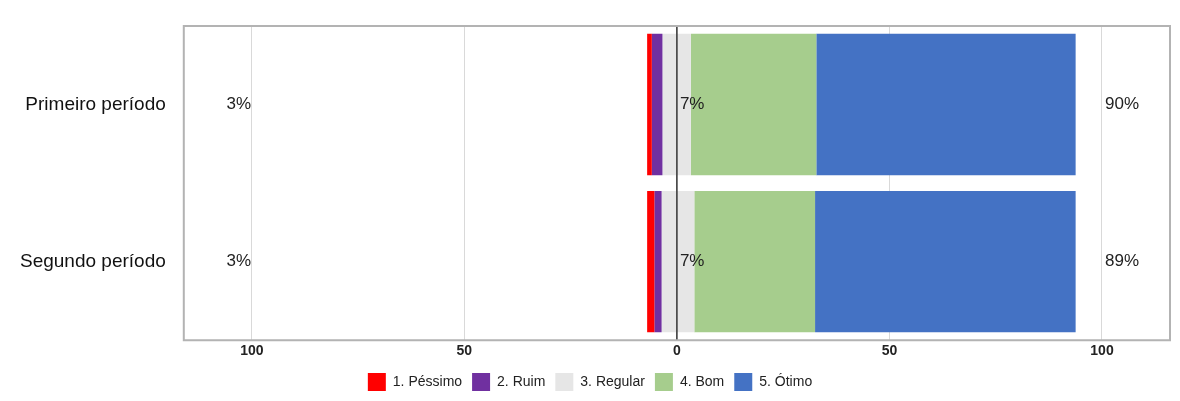 The image size is (1180, 401). Describe the element at coordinates (677, 350) in the screenshot. I see `x-tick-label: 0` at that location.